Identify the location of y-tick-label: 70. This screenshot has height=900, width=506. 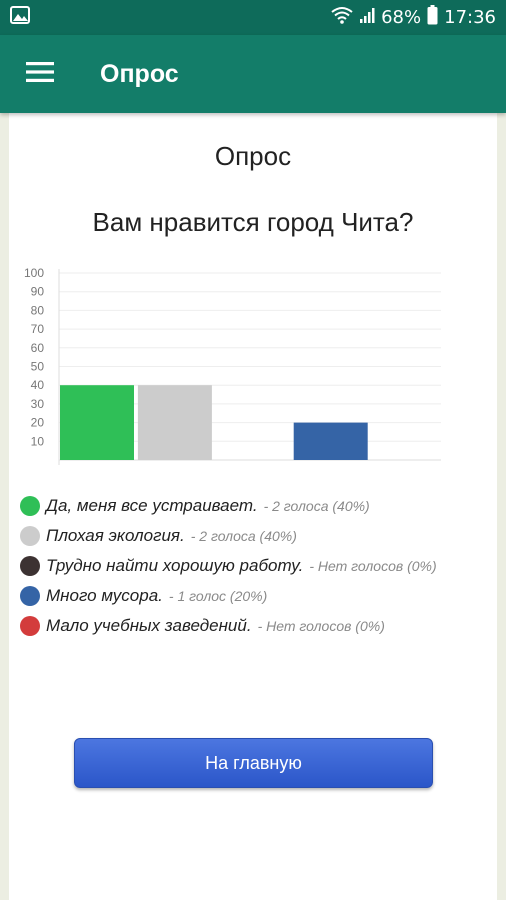
(38, 329).